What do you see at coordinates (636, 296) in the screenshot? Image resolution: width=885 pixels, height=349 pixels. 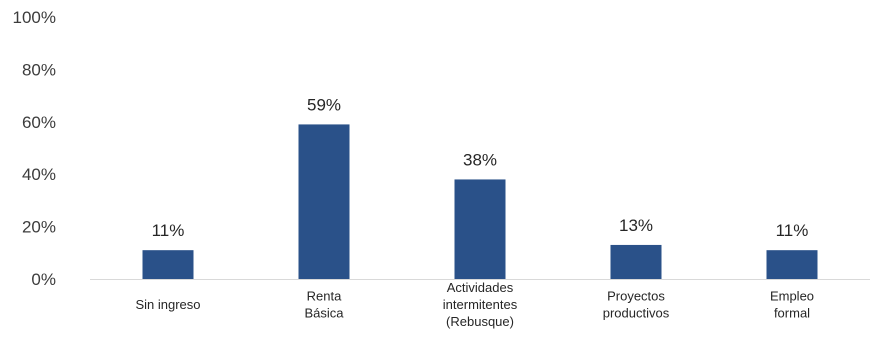 I see `x-tick-label-line: Proyectos` at bounding box center [636, 296].